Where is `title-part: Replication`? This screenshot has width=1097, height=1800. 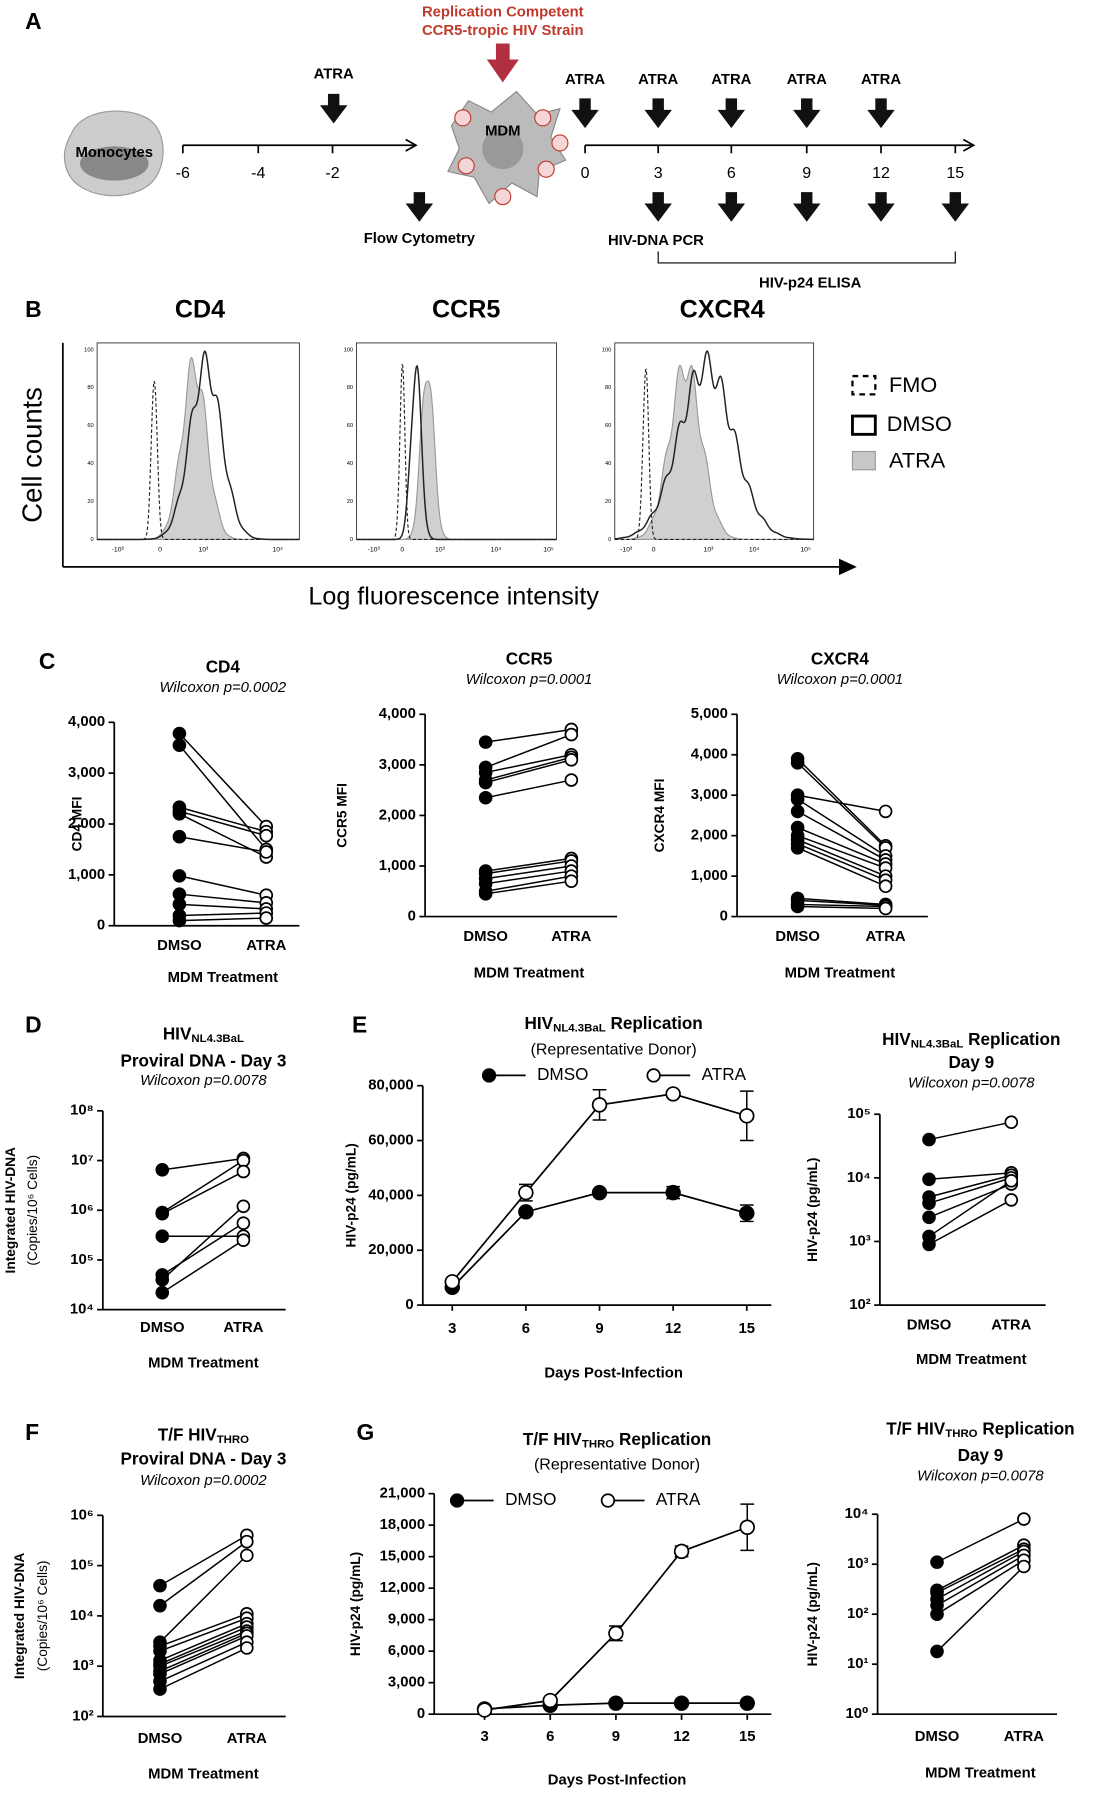
title-part: Replication is located at coordinates (654, 1023).